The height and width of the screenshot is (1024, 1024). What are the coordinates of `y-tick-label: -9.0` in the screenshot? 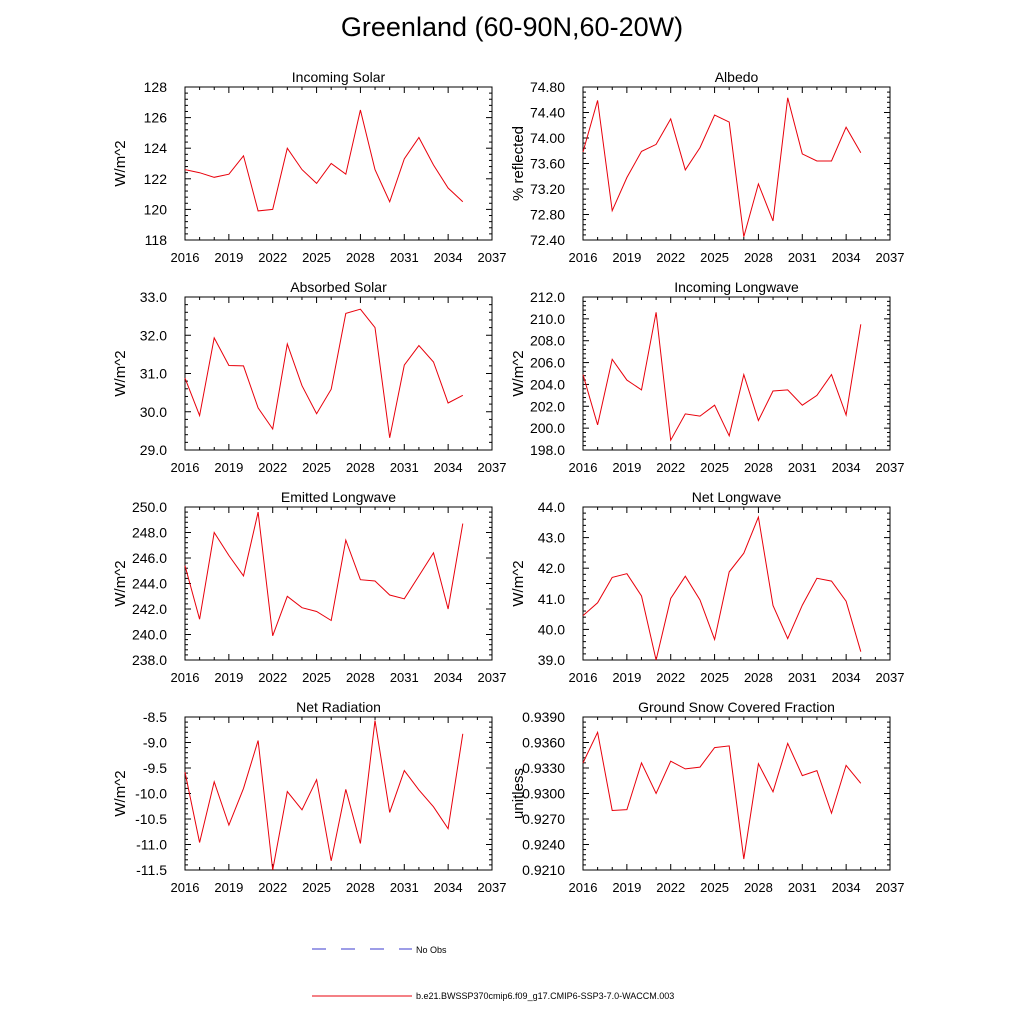 It's located at (155, 743).